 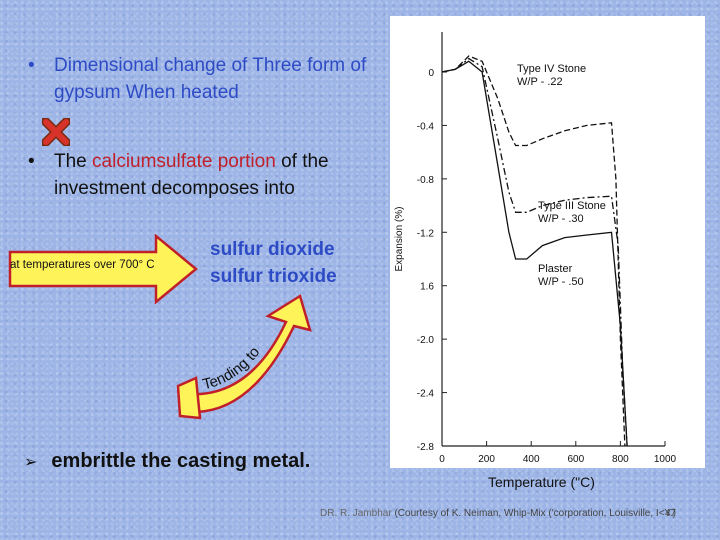 I want to click on page-number: 47, so click(x=671, y=513).